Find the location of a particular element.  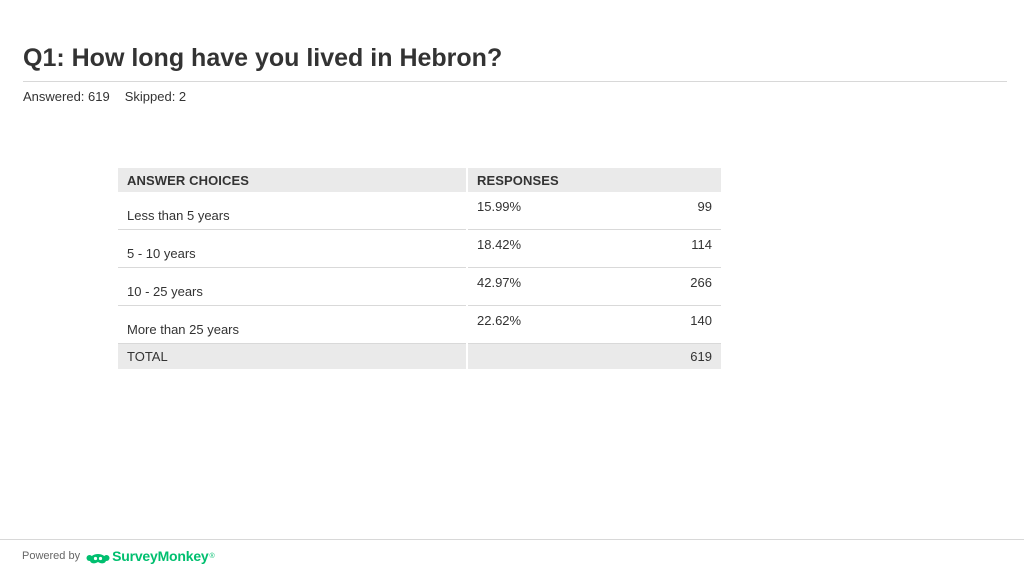

answer-choice: 10 - 25 years is located at coordinates (293, 286).